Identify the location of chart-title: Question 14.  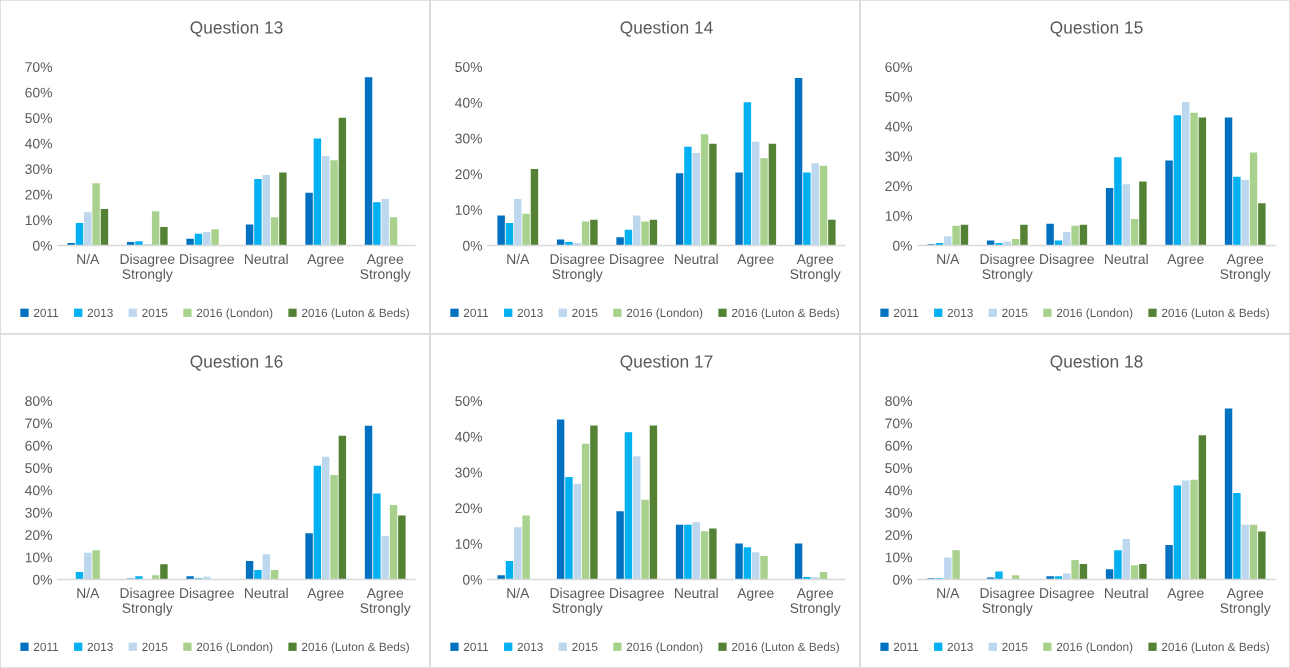
(666, 28).